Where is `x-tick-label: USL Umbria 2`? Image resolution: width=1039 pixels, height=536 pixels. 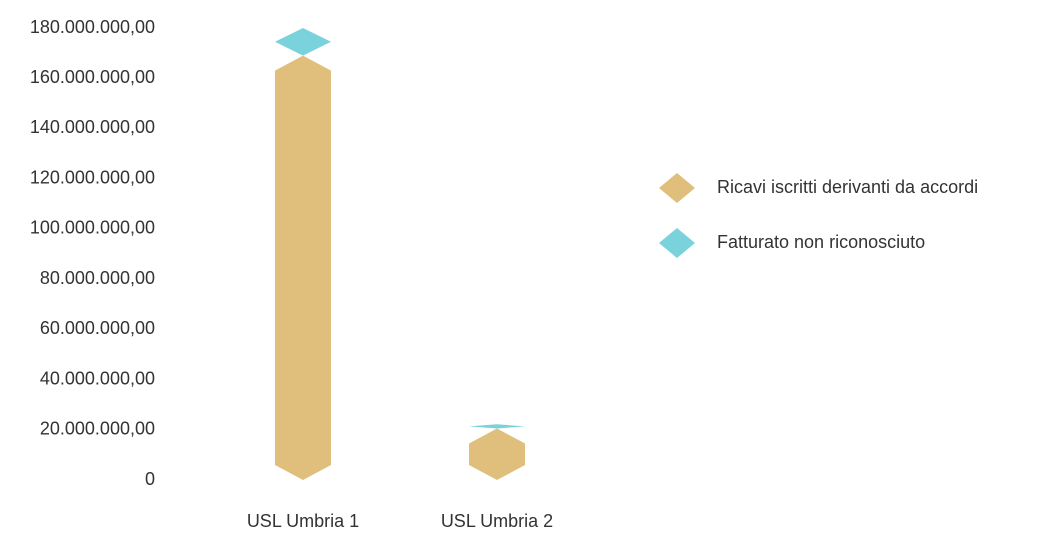
x-tick-label: USL Umbria 2 is located at coordinates (497, 521).